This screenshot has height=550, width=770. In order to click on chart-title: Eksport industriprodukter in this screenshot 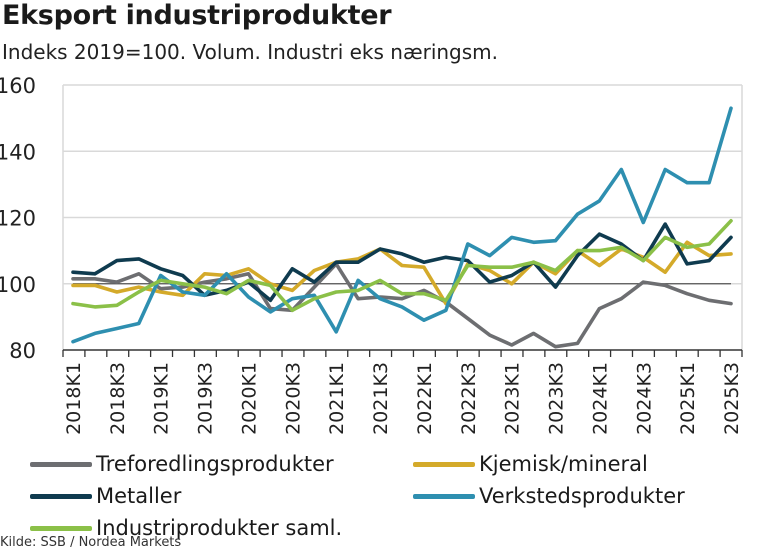, I will do `click(197, 15)`.